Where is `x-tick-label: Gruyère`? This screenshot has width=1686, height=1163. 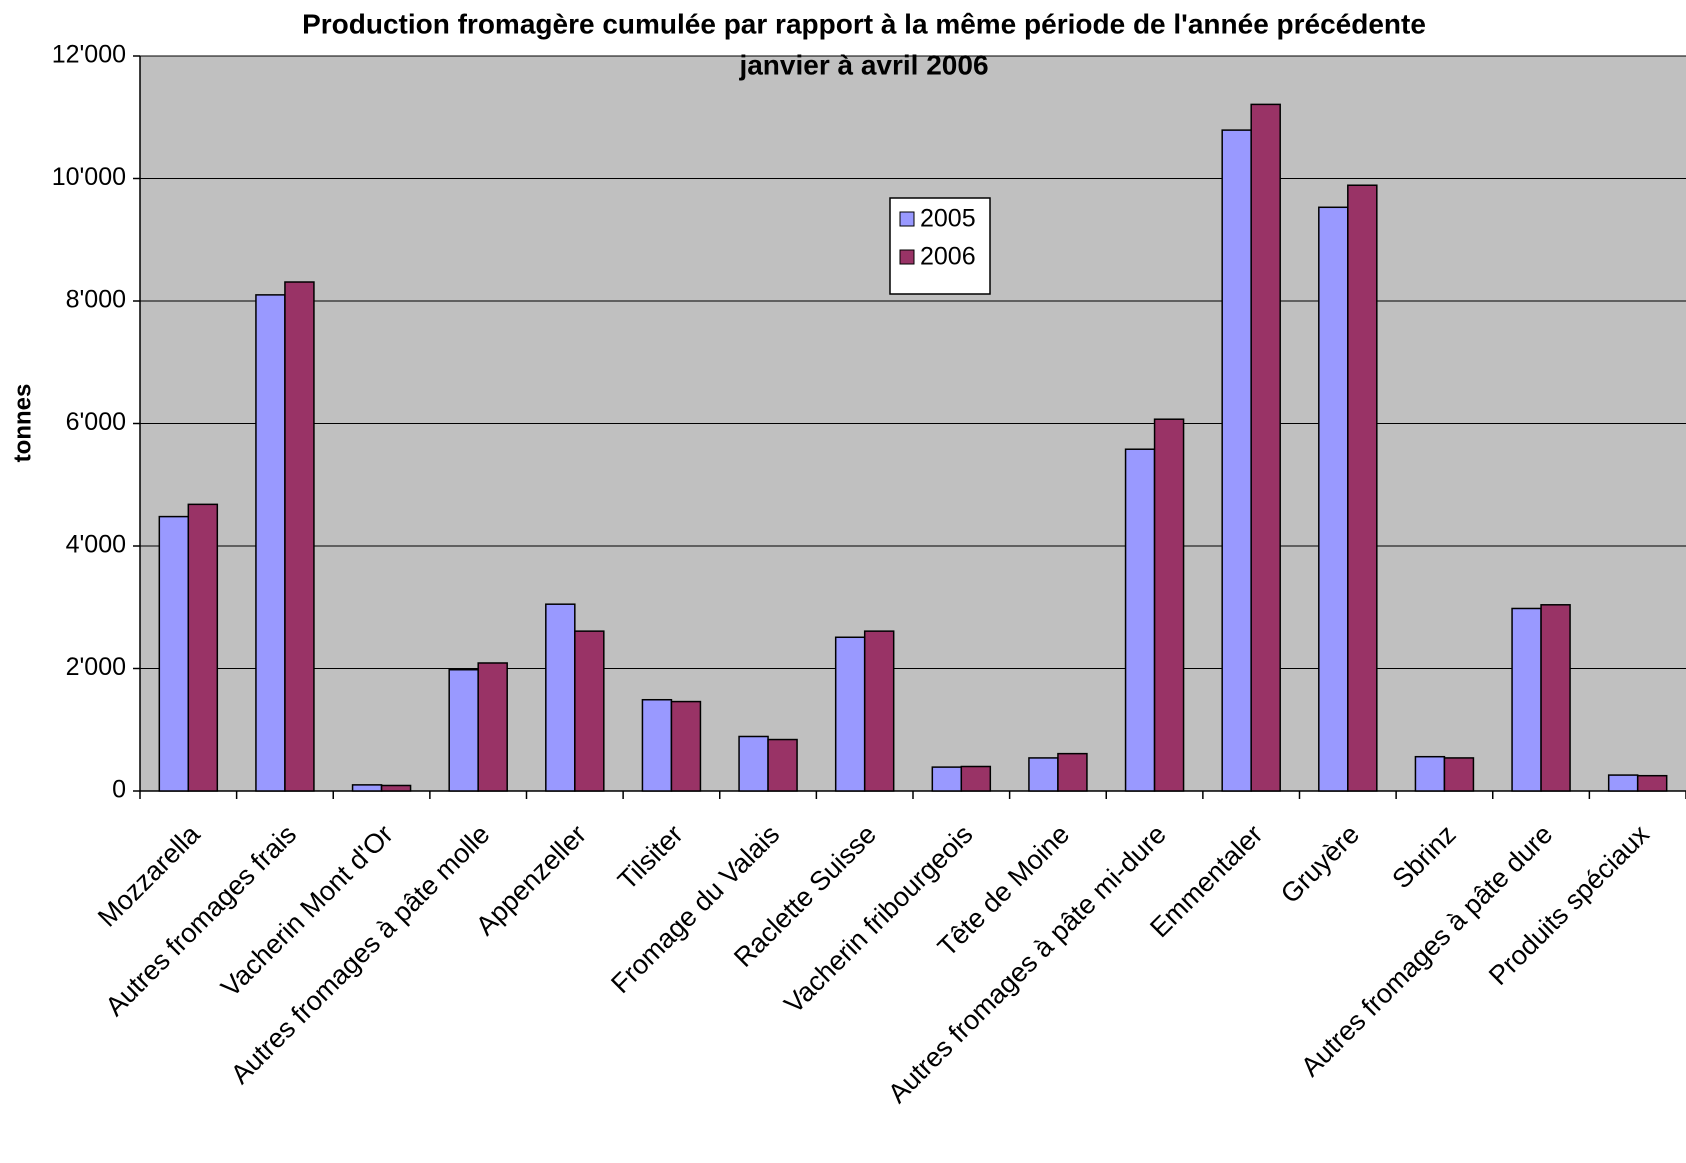
x-tick-label: Gruyère is located at coordinates (1320, 864).